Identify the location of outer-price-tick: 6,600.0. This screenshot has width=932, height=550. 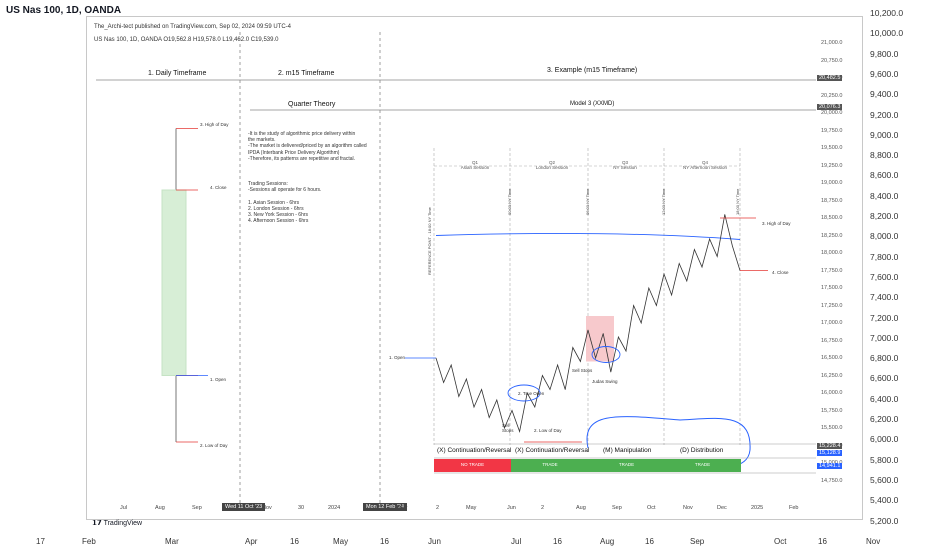
(884, 378).